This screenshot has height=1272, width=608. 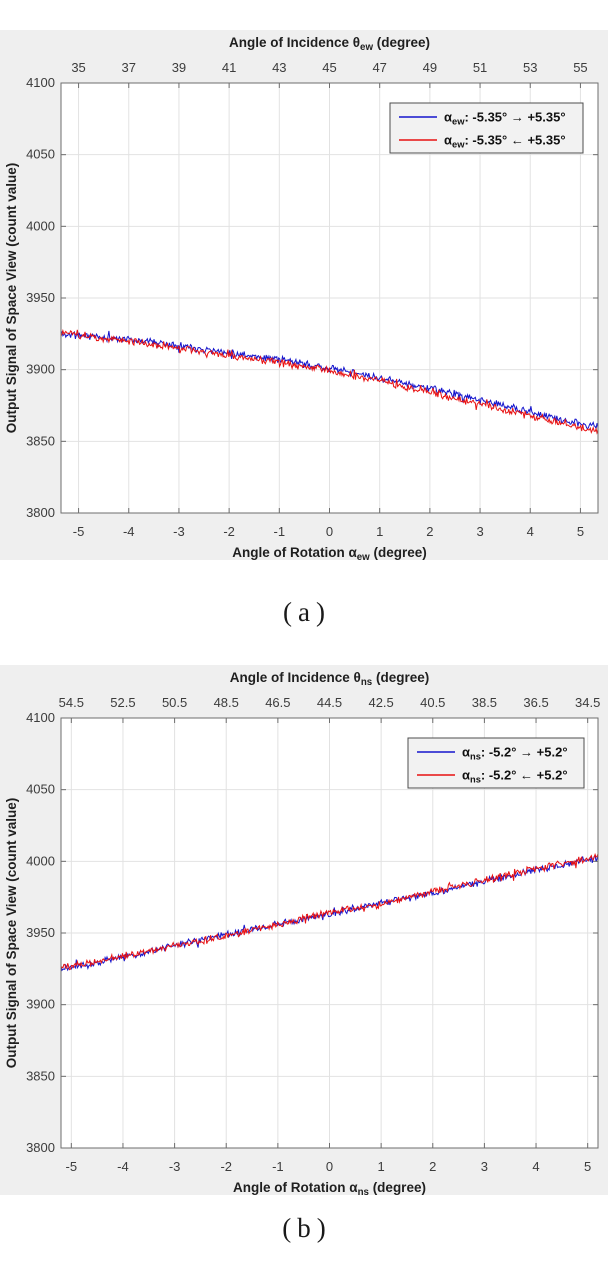 What do you see at coordinates (277, 702) in the screenshot?
I see `top-axis-tick-label: 46.5` at bounding box center [277, 702].